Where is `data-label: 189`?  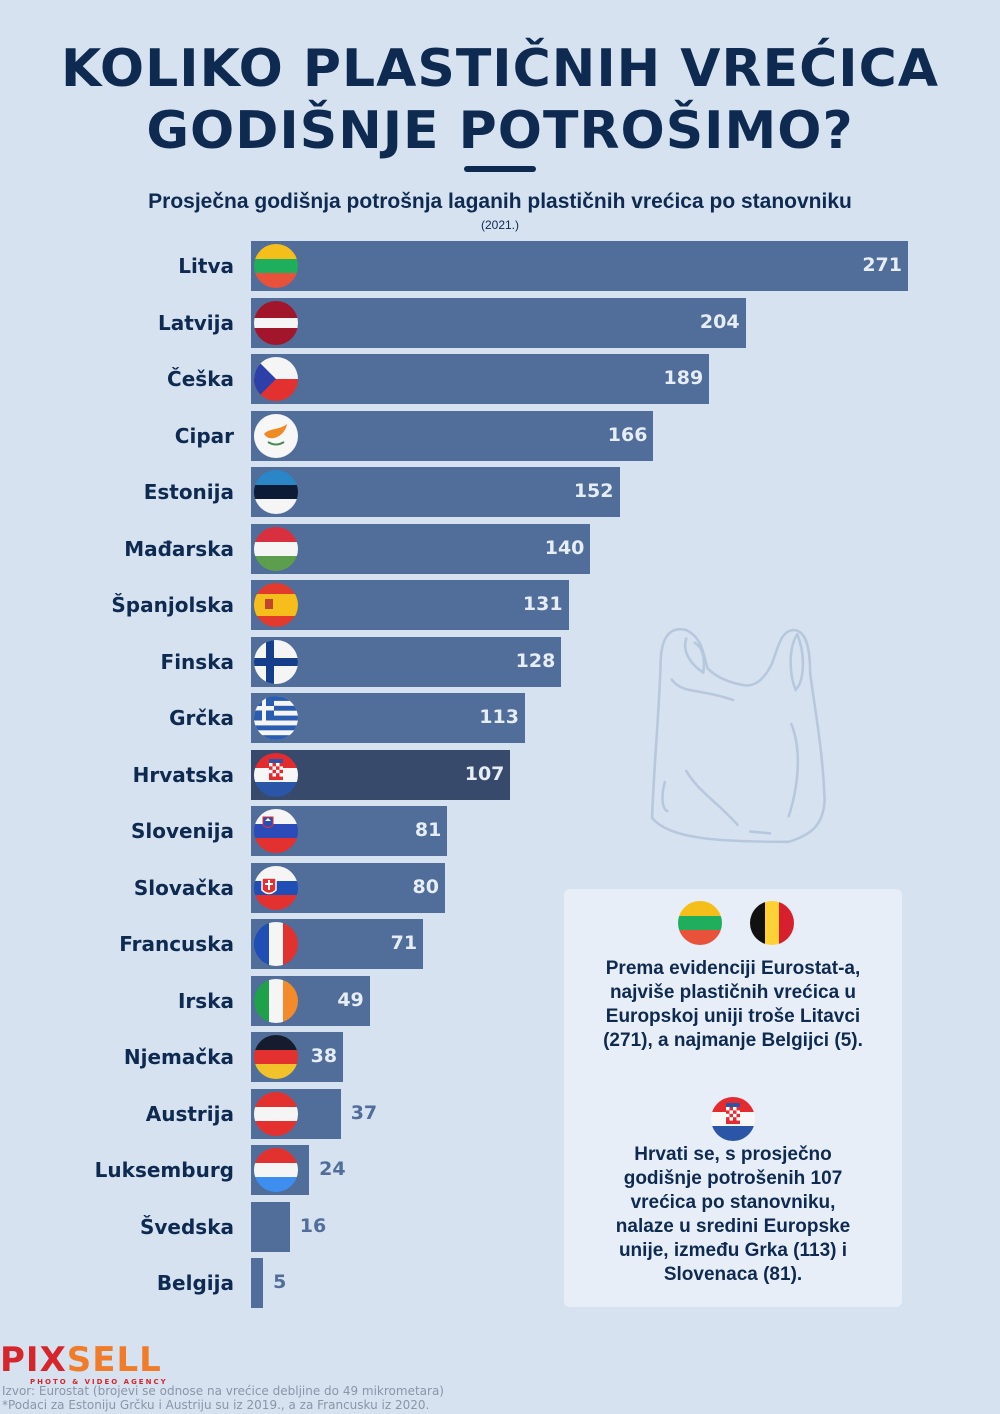 data-label: 189 is located at coordinates (683, 378).